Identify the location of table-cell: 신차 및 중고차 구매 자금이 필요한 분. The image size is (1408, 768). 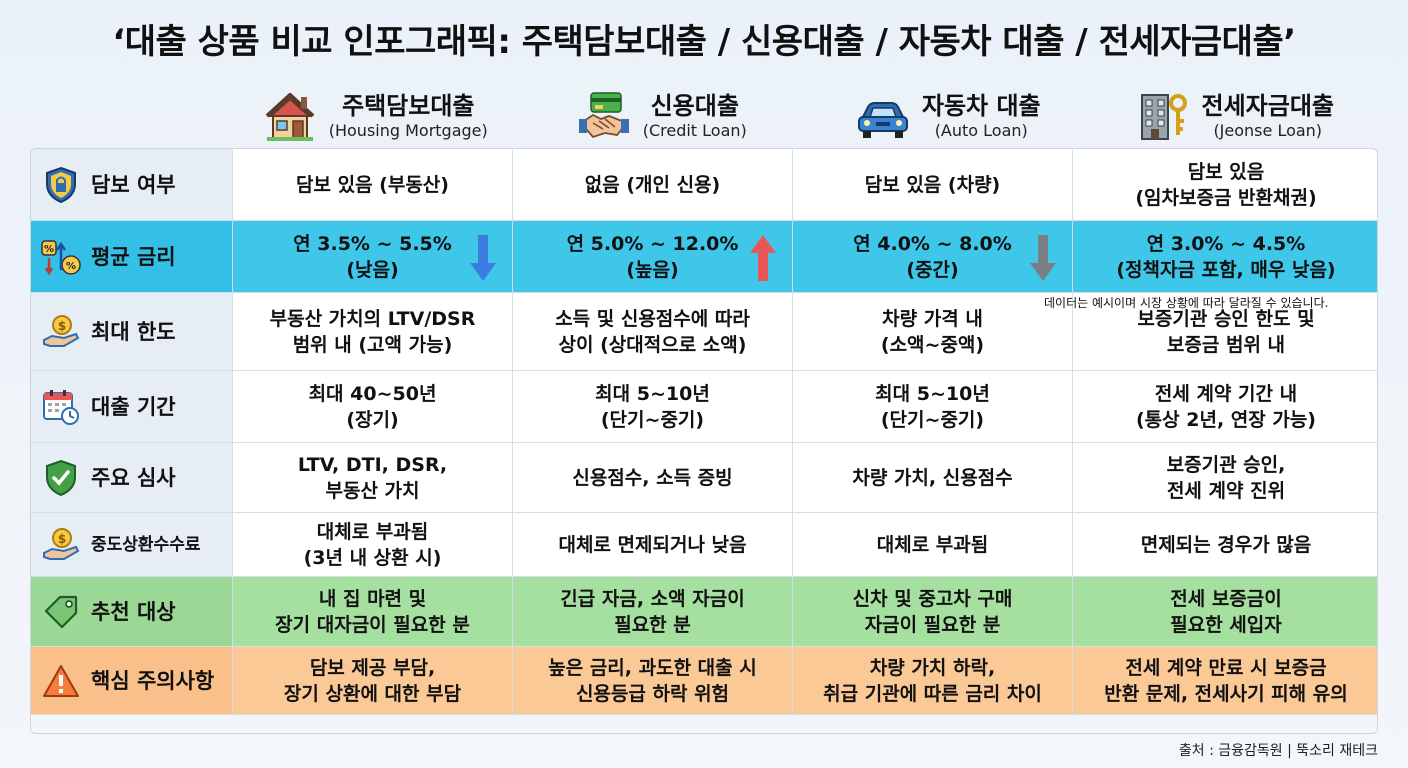
(933, 612).